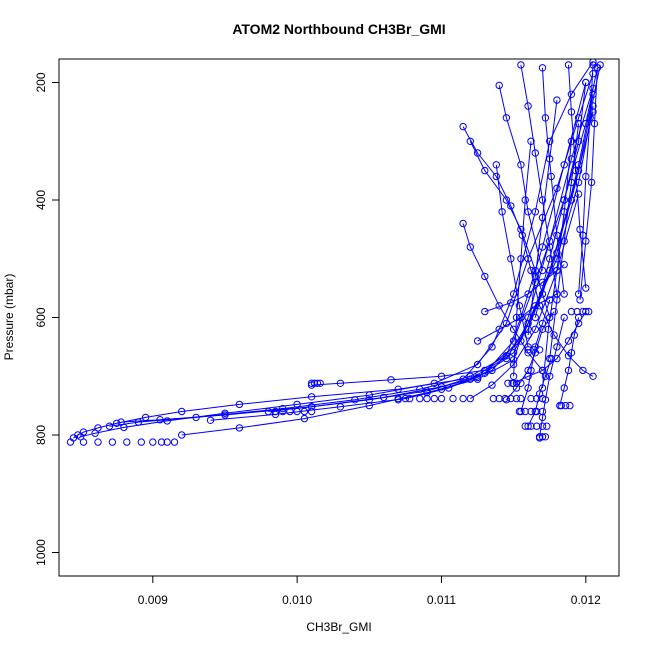 The height and width of the screenshot is (650, 650). I want to click on x-tick-label: 0.012, so click(586, 600).